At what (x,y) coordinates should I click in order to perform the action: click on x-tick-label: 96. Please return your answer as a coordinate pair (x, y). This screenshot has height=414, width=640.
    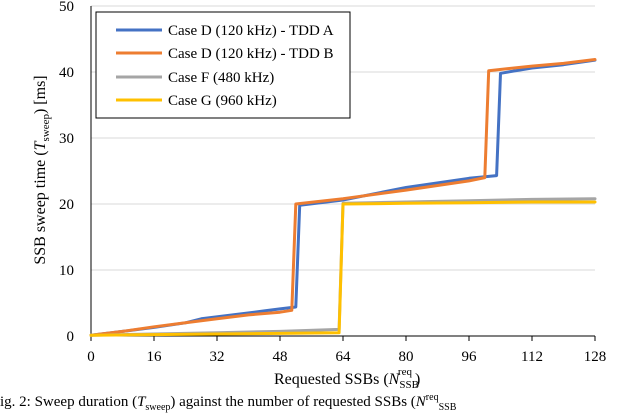
    Looking at the image, I should click on (470, 357).